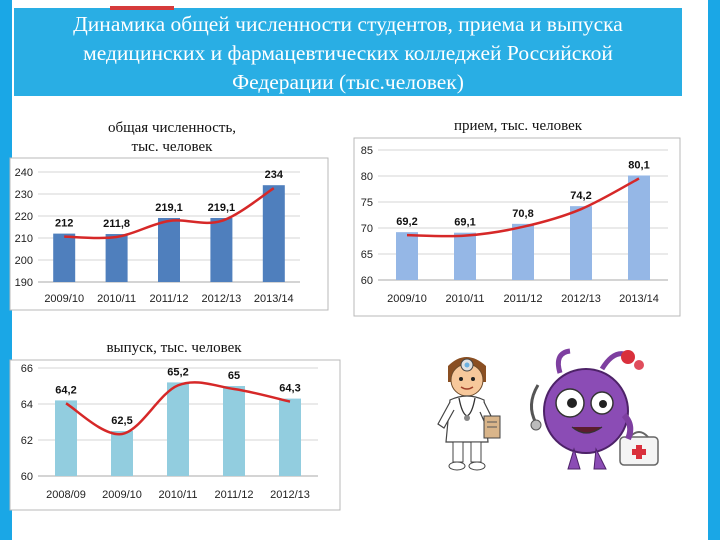  What do you see at coordinates (178, 495) in the screenshot?
I see `graduation-x-tick-label: 2010/11` at bounding box center [178, 495].